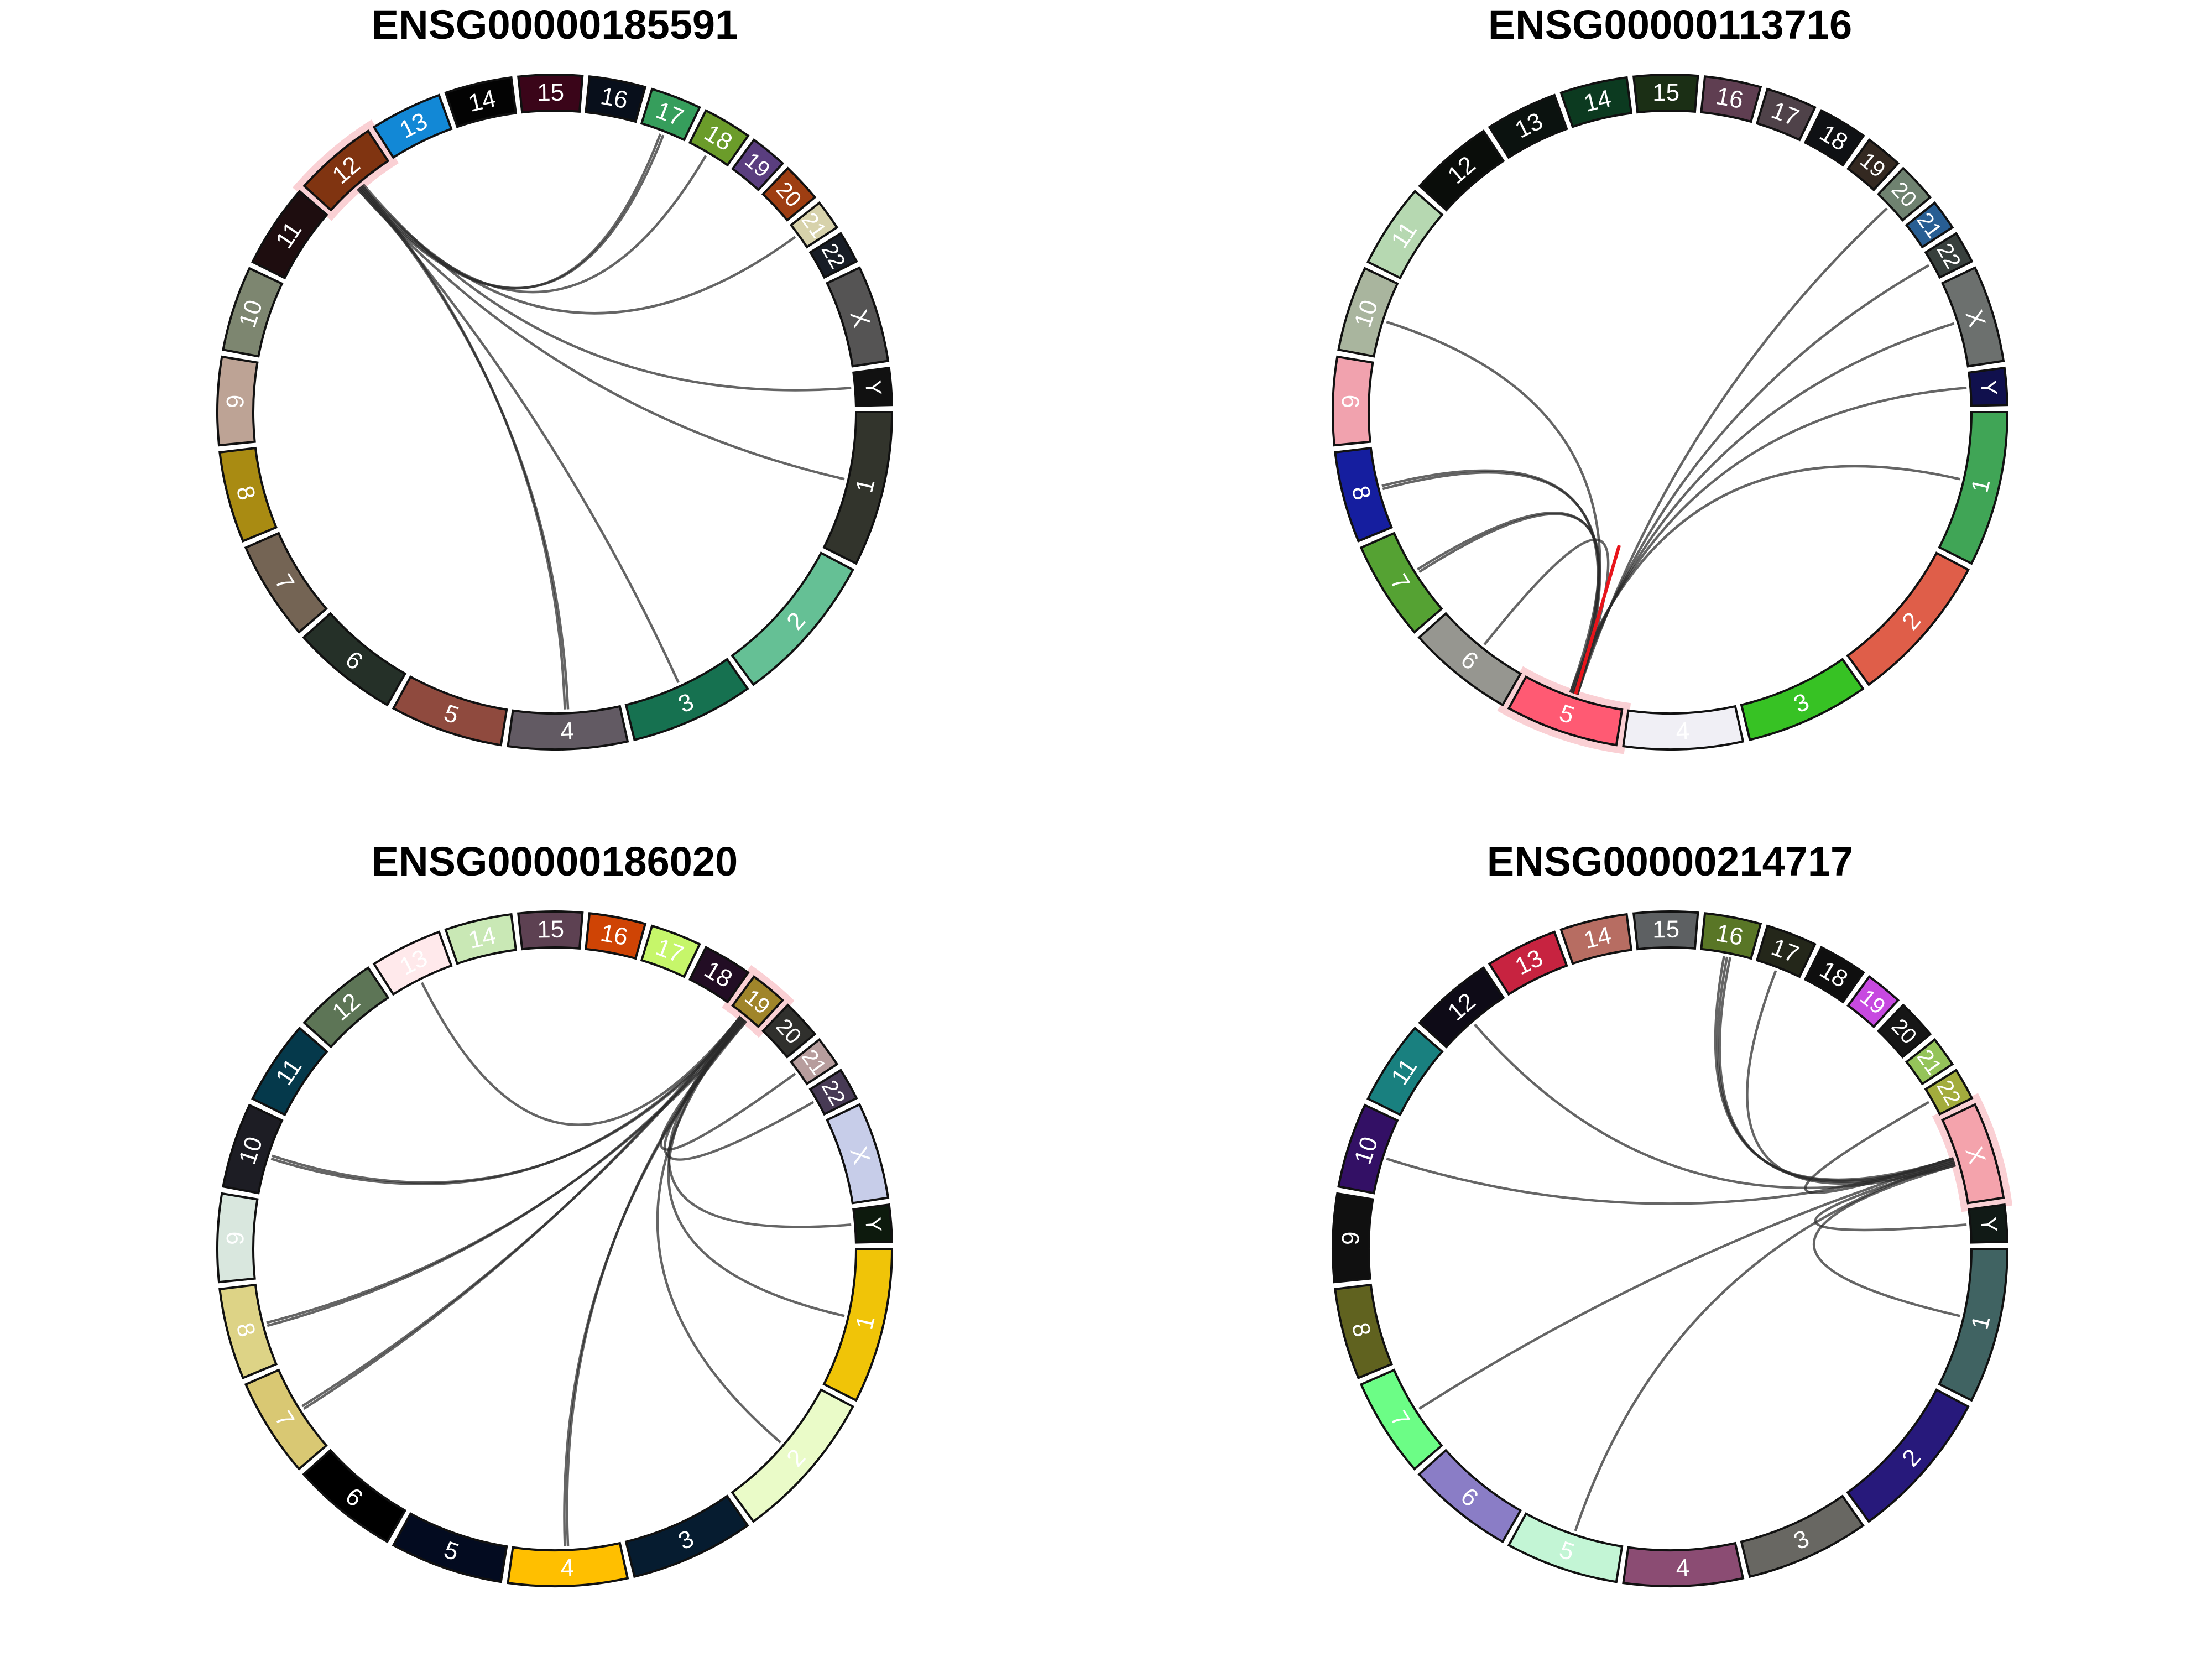 This screenshot has height=1662, width=2212. Describe the element at coordinates (1597, 620) in the screenshot. I see `self-link` at that location.